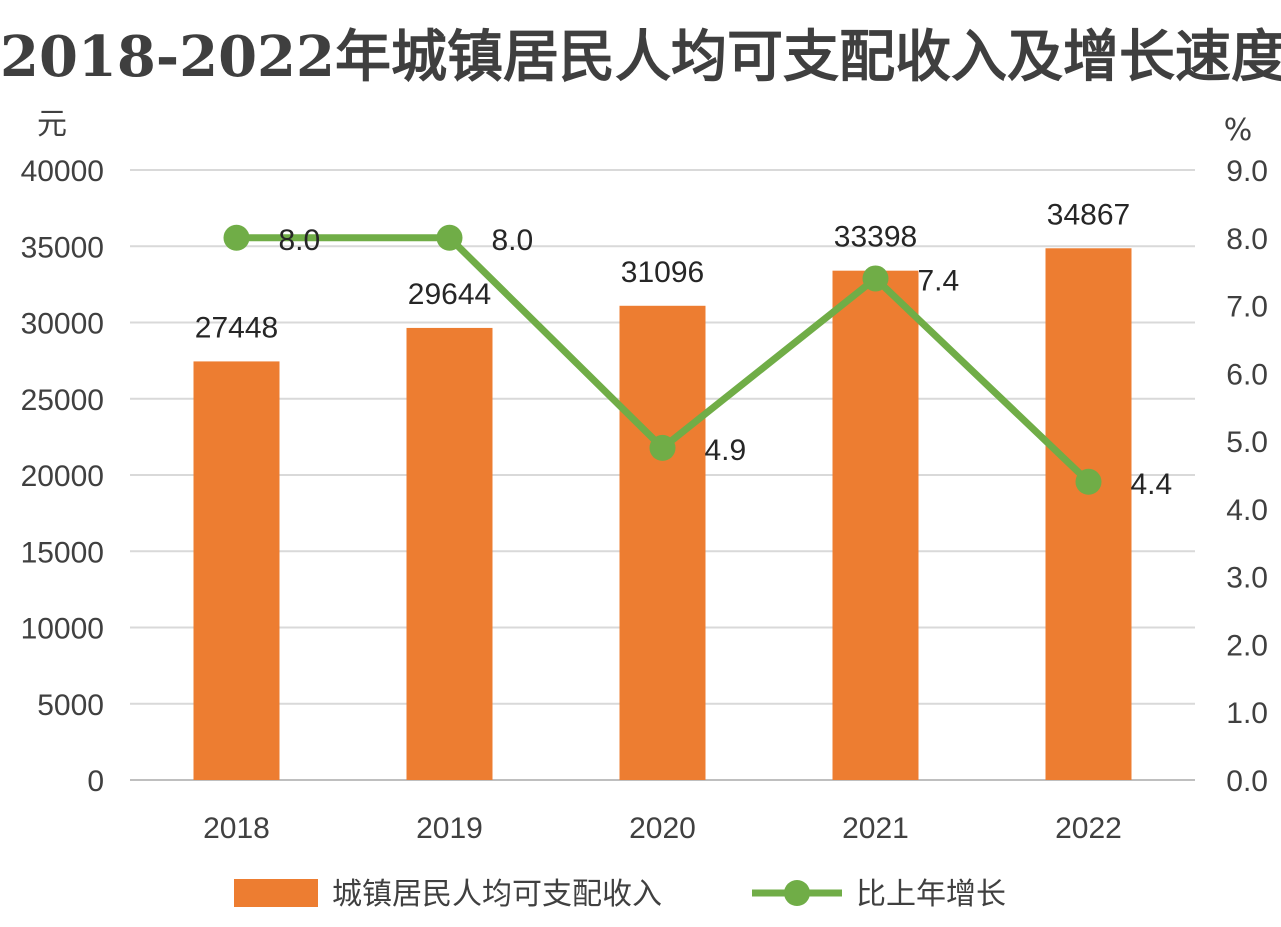 The image size is (1281, 927). I want to click on left-axis-tick-label: 25000, so click(62, 400).